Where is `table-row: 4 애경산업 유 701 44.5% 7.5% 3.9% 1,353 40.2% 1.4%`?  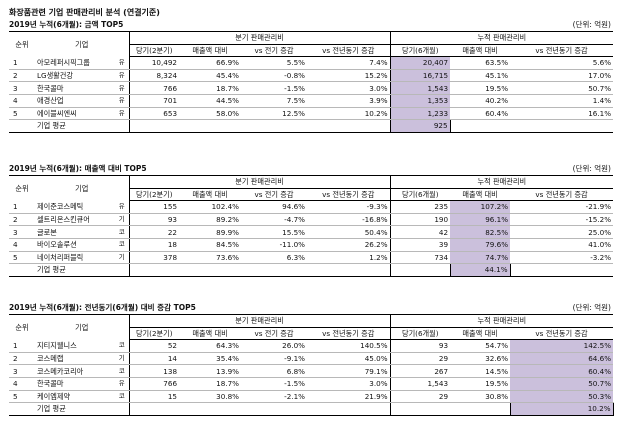 table-row: 4 애경산업 유 701 44.5% 7.5% 3.9% 1,353 40.2% 1.4% is located at coordinates (311, 101).